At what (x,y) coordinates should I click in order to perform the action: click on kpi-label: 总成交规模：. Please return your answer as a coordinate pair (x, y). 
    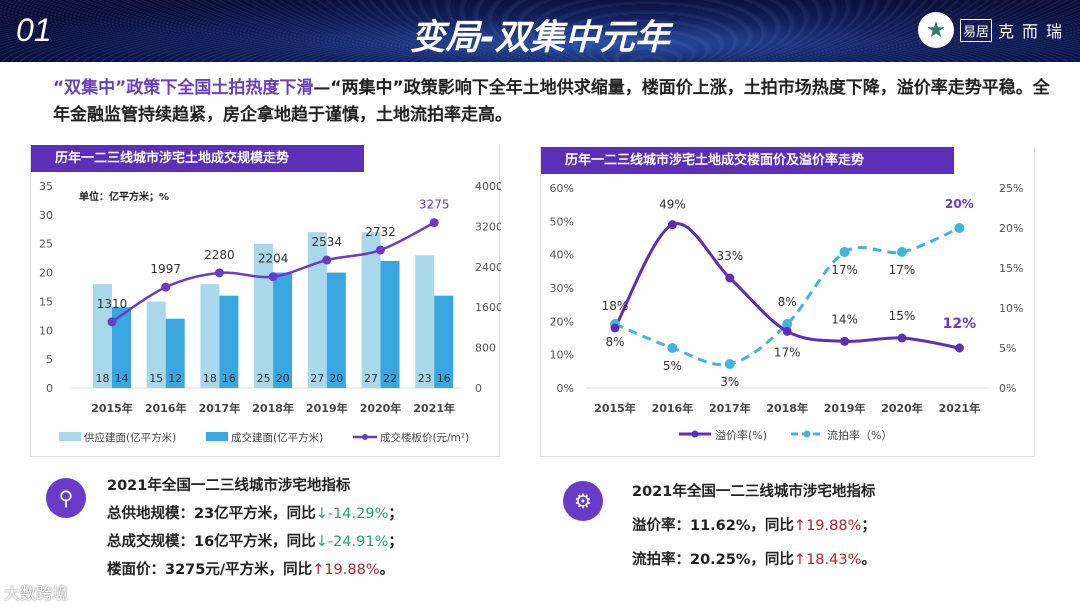
    Looking at the image, I should click on (150, 542).